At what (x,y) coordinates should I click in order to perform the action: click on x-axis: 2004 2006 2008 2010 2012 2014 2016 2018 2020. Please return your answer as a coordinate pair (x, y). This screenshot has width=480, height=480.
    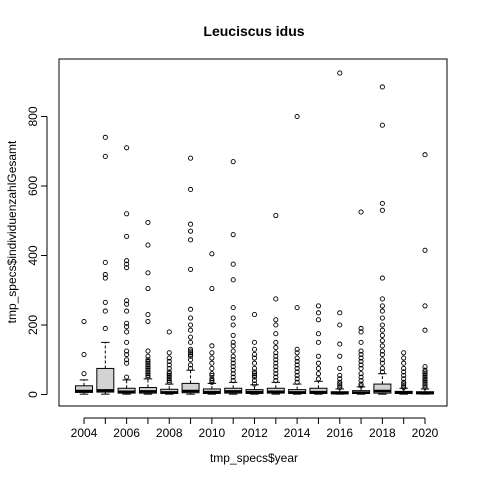
    Looking at the image, I should click on (255, 428).